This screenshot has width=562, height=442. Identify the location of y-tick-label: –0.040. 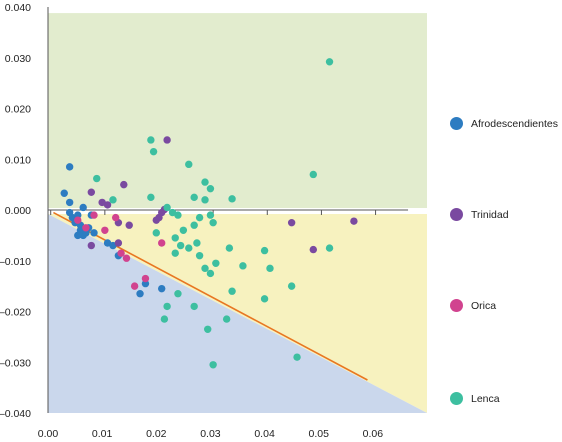
(15, 414).